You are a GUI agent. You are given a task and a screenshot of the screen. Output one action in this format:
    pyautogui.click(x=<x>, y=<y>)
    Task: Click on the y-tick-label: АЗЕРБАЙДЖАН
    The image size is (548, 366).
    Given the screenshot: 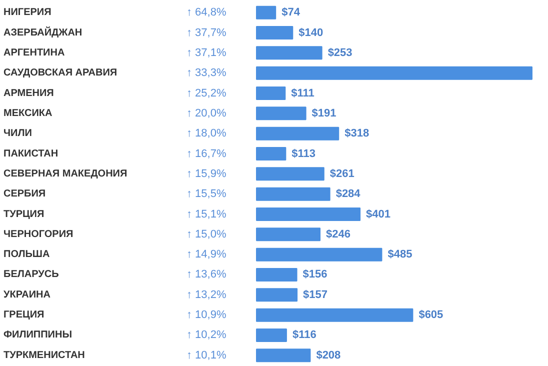 What is the action you would take?
    pyautogui.click(x=43, y=31)
    